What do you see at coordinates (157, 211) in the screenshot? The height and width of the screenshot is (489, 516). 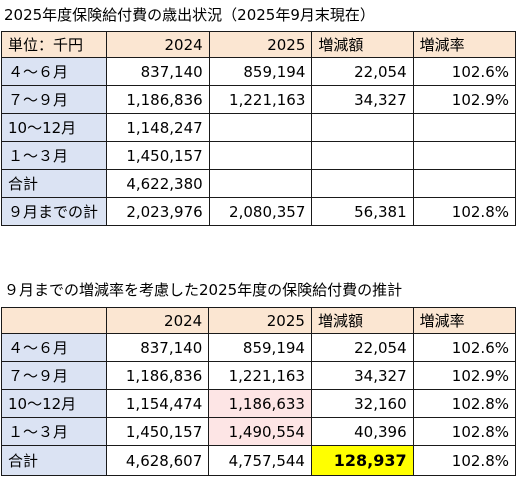 I see `cell-2024: 2,023,976` at bounding box center [157, 211].